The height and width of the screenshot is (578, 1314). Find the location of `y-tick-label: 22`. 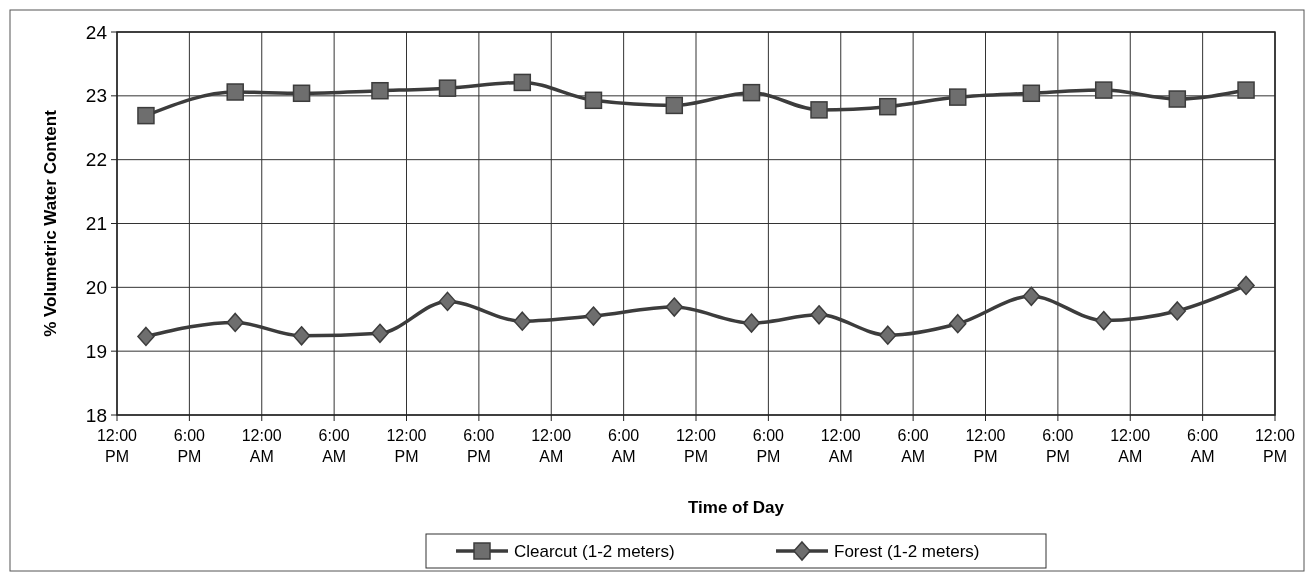

y-tick-label: 22 is located at coordinates (96, 160).